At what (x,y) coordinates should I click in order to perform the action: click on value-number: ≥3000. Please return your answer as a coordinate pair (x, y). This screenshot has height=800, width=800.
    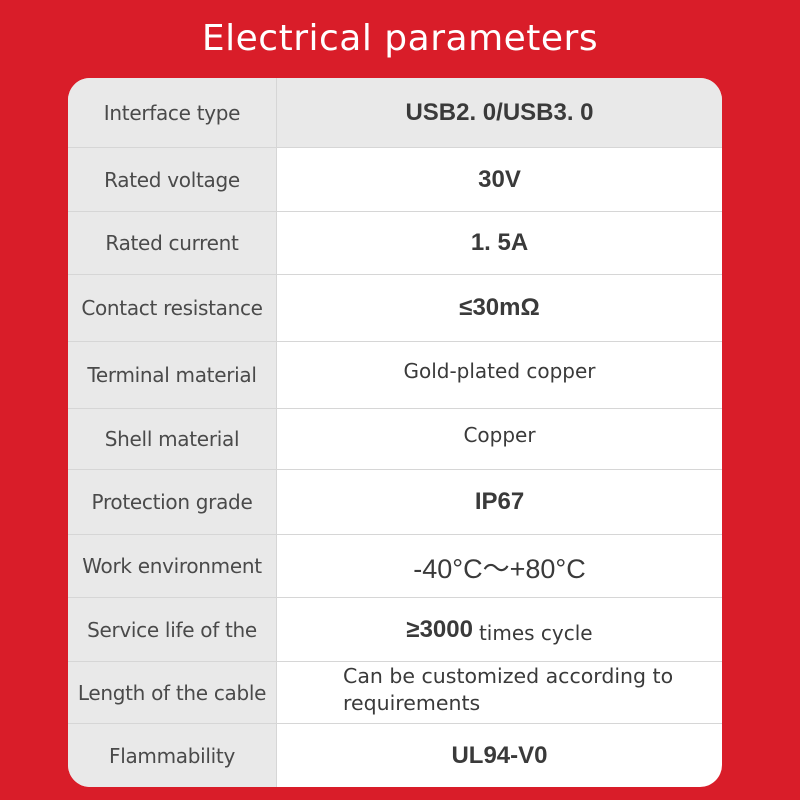
    Looking at the image, I should click on (439, 629).